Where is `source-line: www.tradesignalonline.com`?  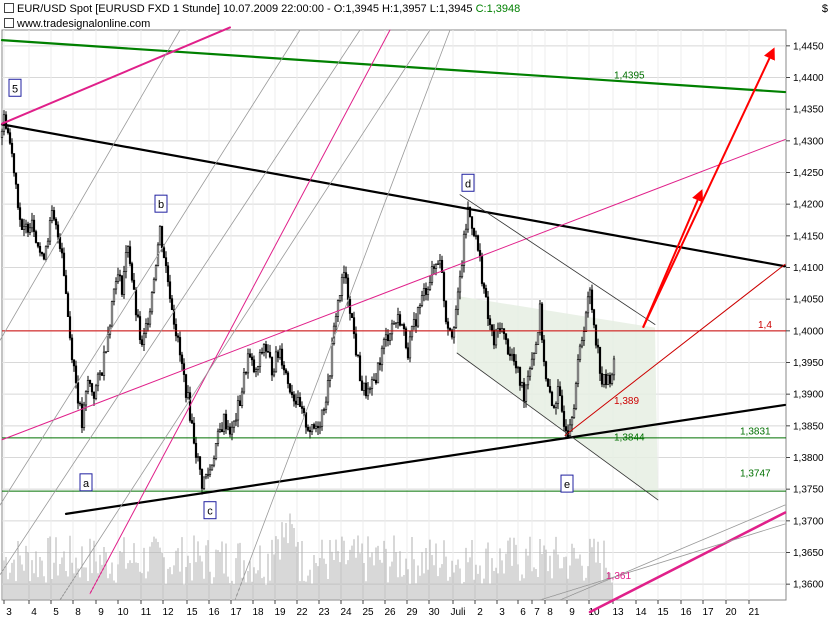
source-line: www.tradesignalonline.com is located at coordinates (77, 24).